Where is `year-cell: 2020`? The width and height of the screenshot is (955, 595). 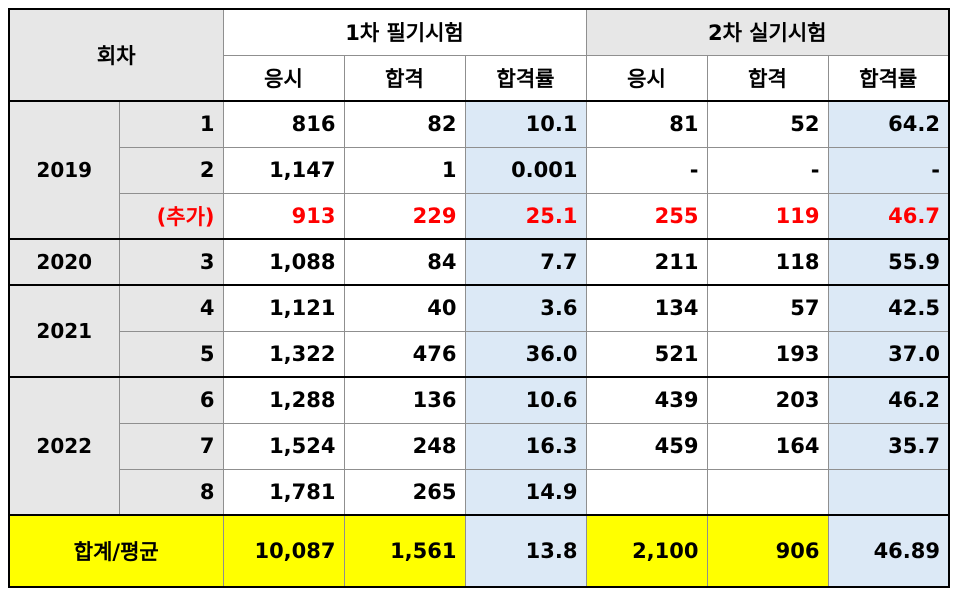
year-cell: 2020 is located at coordinates (64, 262).